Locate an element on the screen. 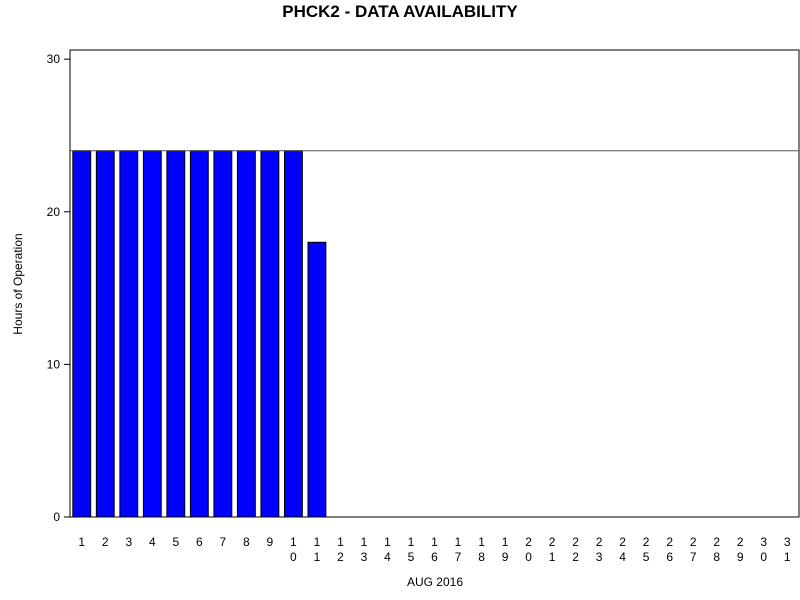 Image resolution: width=800 pixels, height=600 pixels. chart-title: PHCK2 - DATA AVAILABILITY is located at coordinates (400, 11).